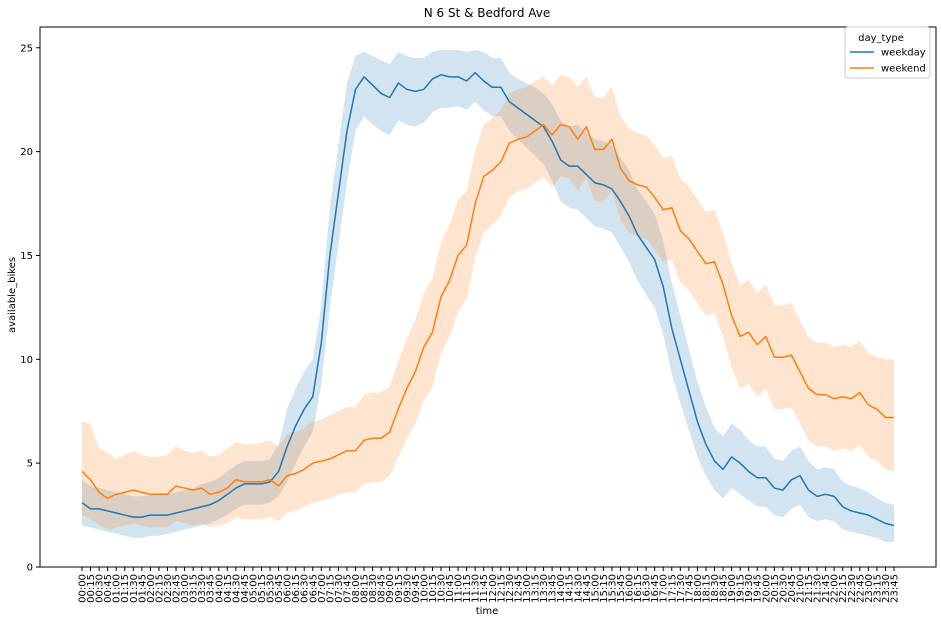 This screenshot has width=941, height=623. I want to click on y-tick-label: 0, so click(30, 568).